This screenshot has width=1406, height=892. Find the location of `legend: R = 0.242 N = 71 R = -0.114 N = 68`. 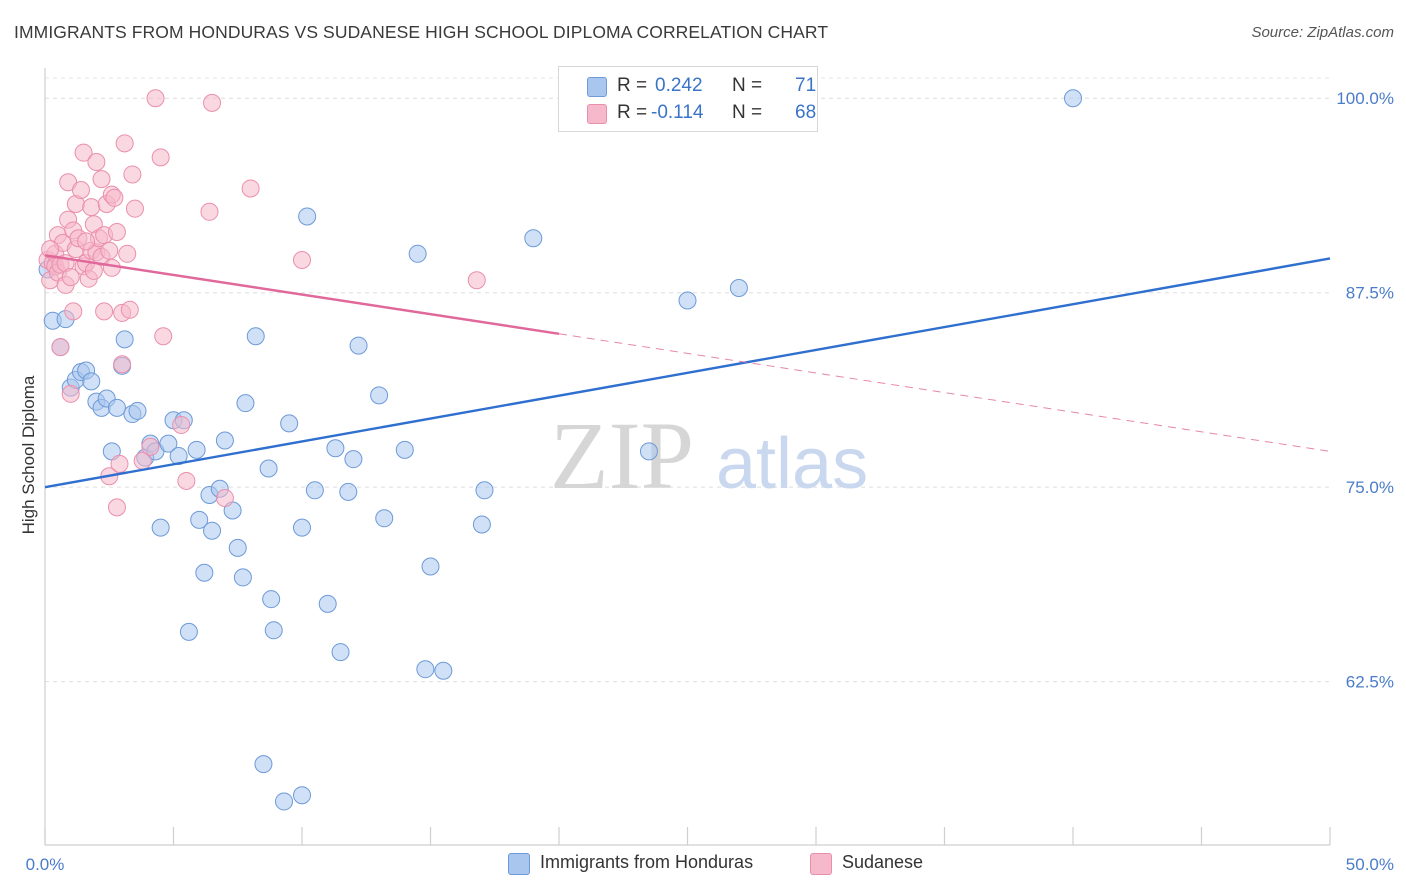

legend: R = 0.242 N = 71 R = -0.114 N = 68 is located at coordinates (688, 99).